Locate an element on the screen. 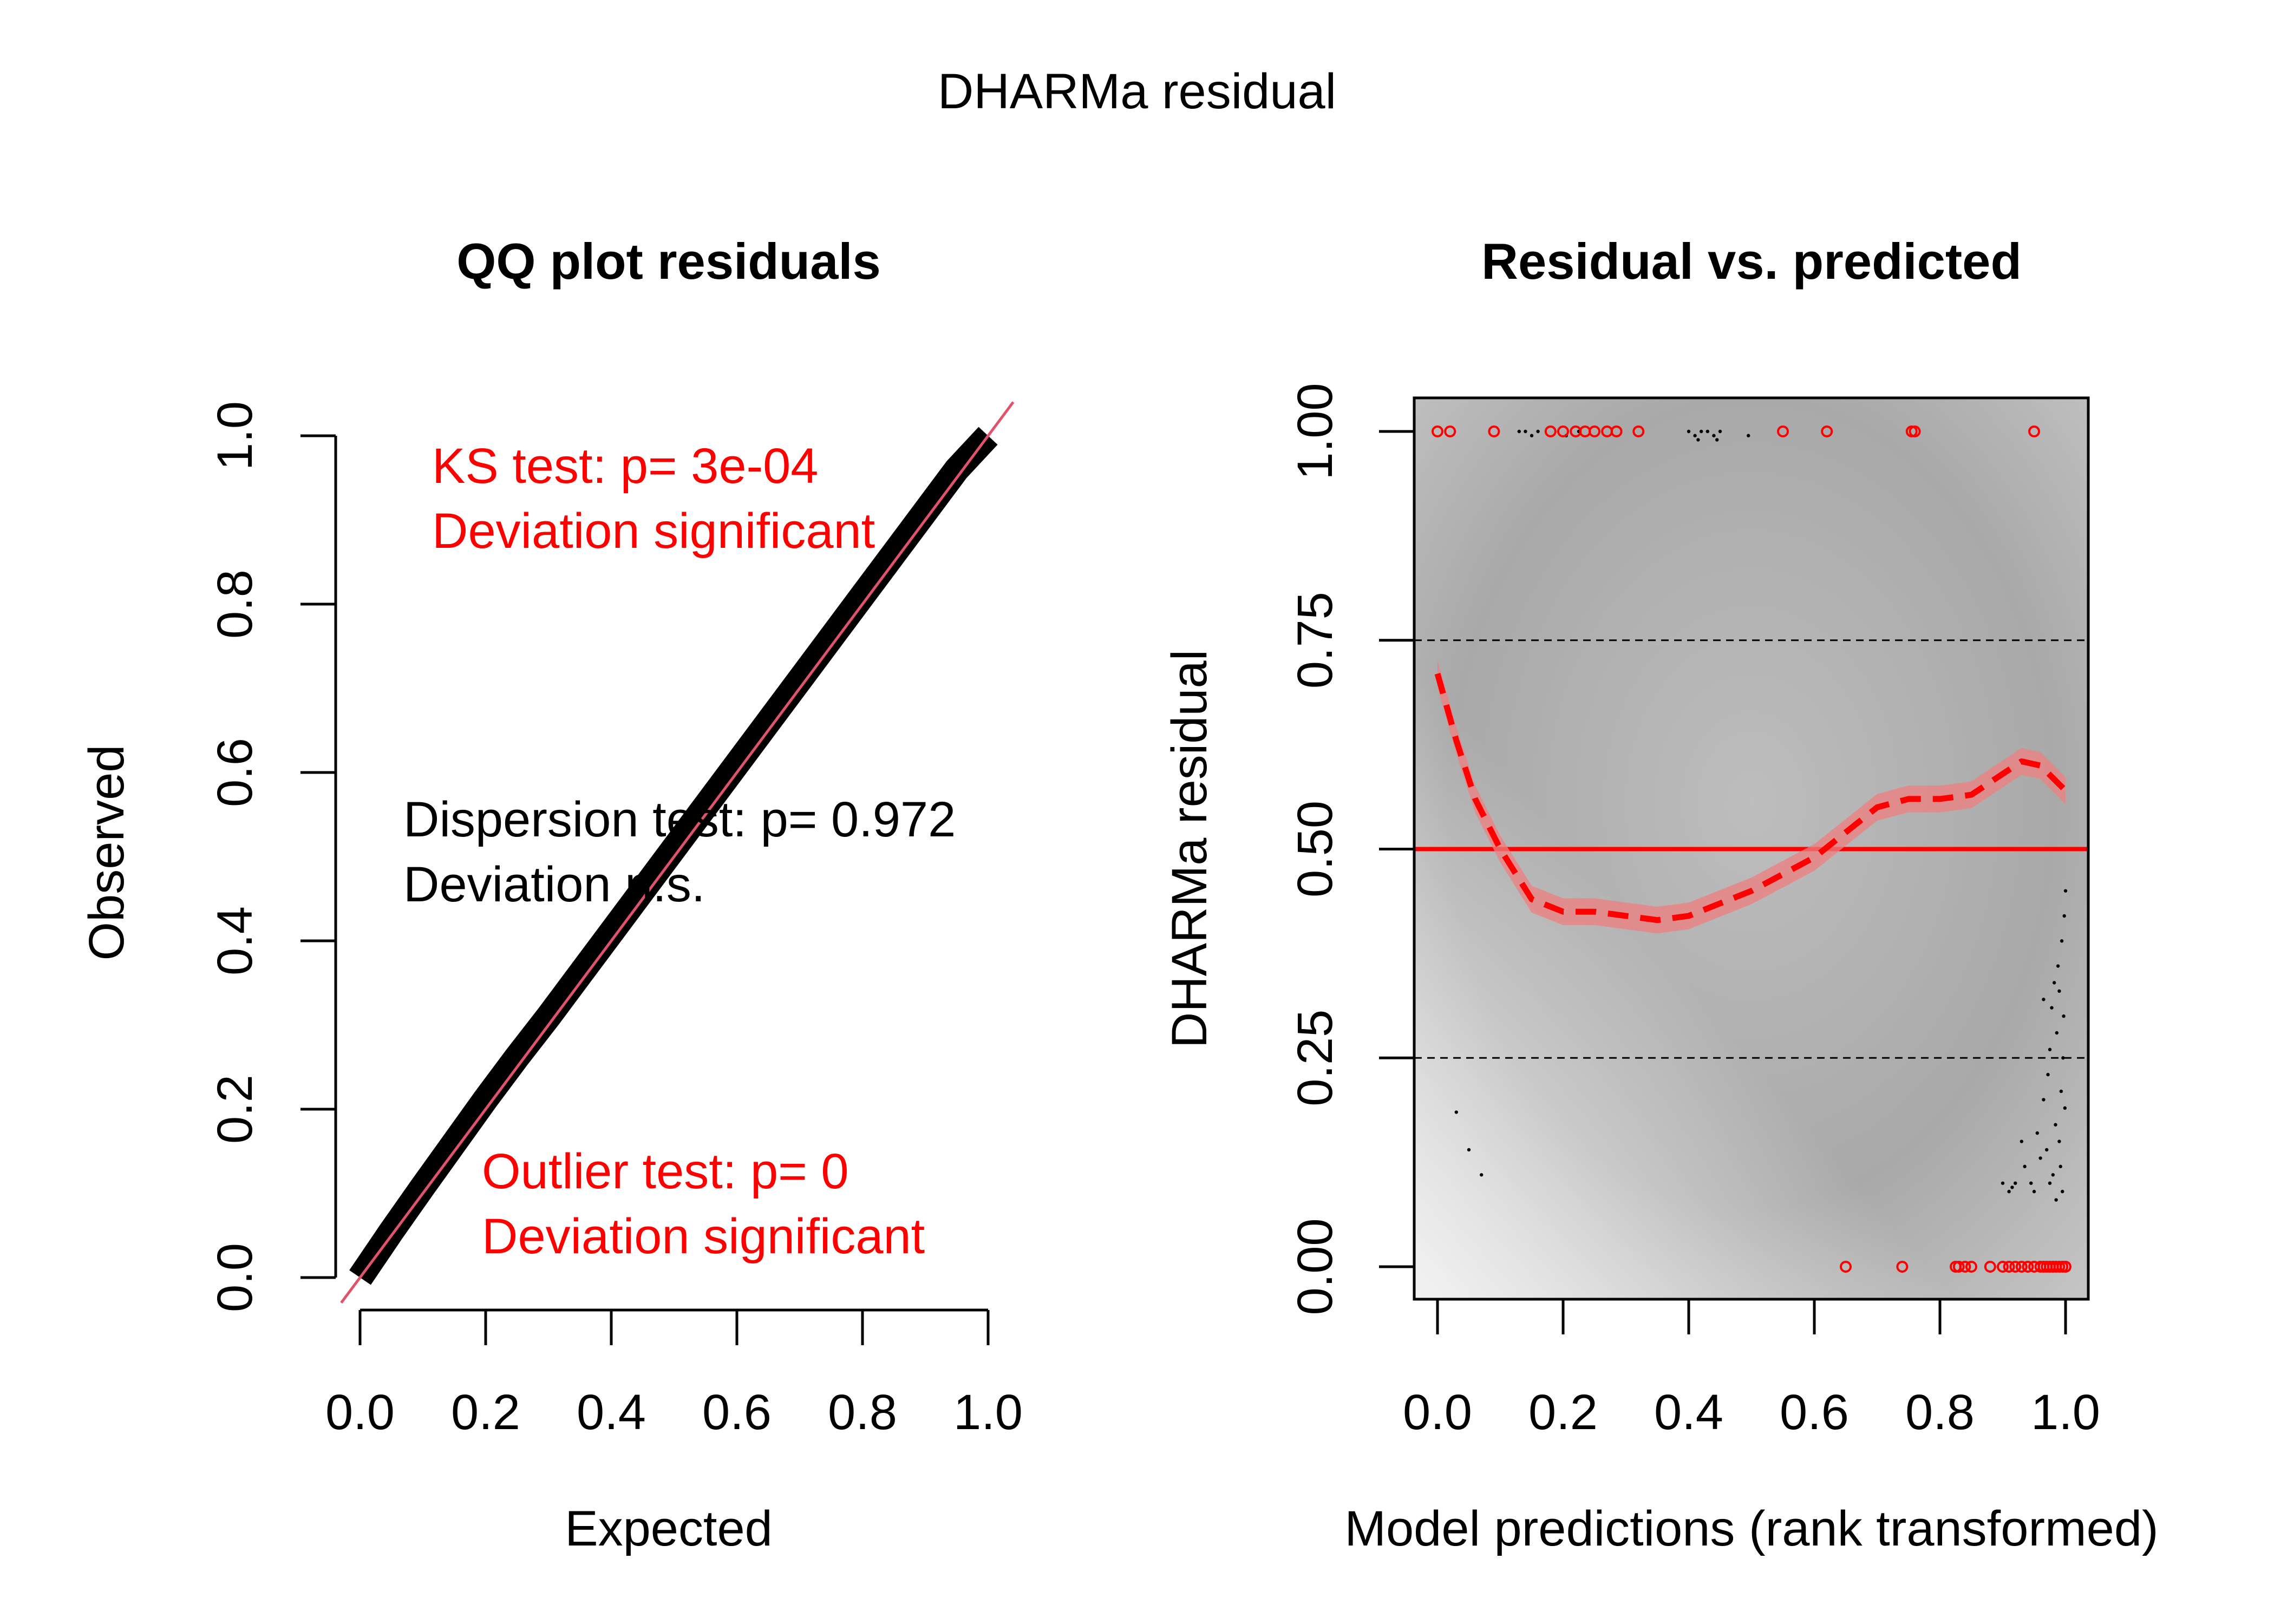 The image size is (2274, 1624). dispersion-test-text: Dispersion test: p= 0.972 is located at coordinates (680, 819).